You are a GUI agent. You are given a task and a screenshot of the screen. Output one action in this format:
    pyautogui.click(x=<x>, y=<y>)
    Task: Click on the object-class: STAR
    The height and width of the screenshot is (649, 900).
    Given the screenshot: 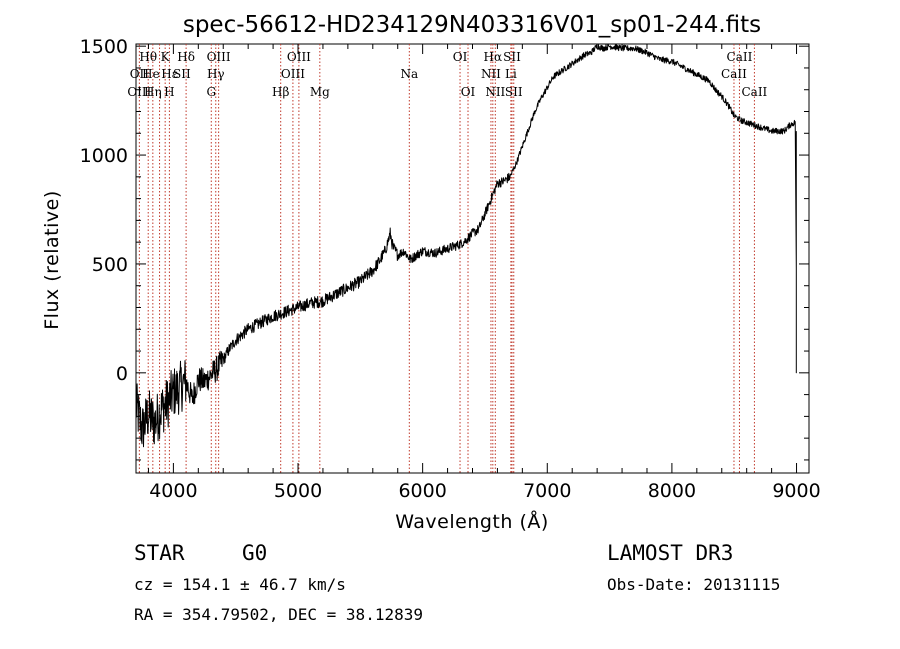 What is the action you would take?
    pyautogui.click(x=159, y=553)
    